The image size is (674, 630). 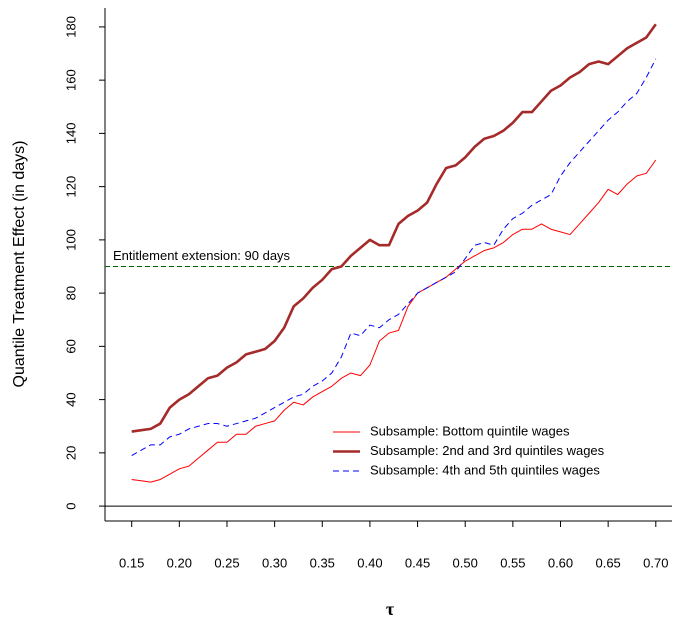 What do you see at coordinates (70, 505) in the screenshot?
I see `y-tick-label: 0` at bounding box center [70, 505].